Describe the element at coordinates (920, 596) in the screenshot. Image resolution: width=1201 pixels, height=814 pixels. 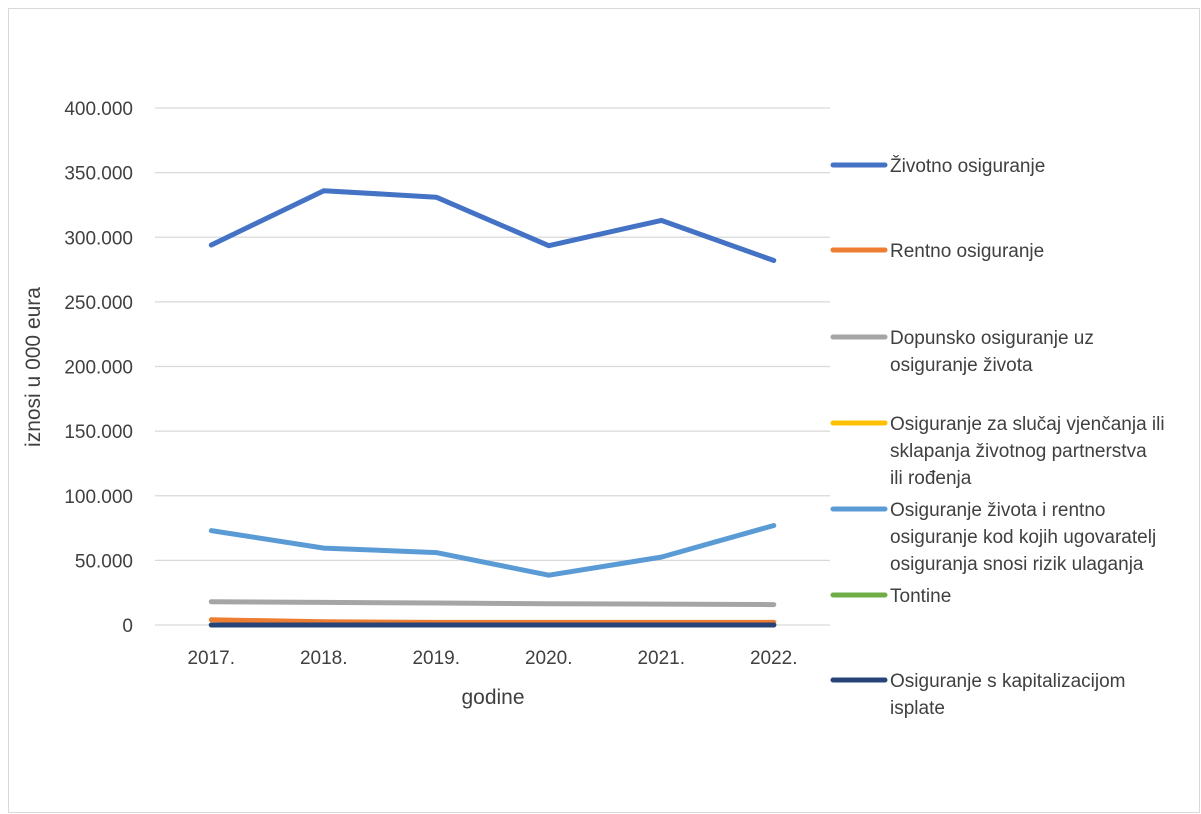
I see `legend-label: Tontine` at that location.